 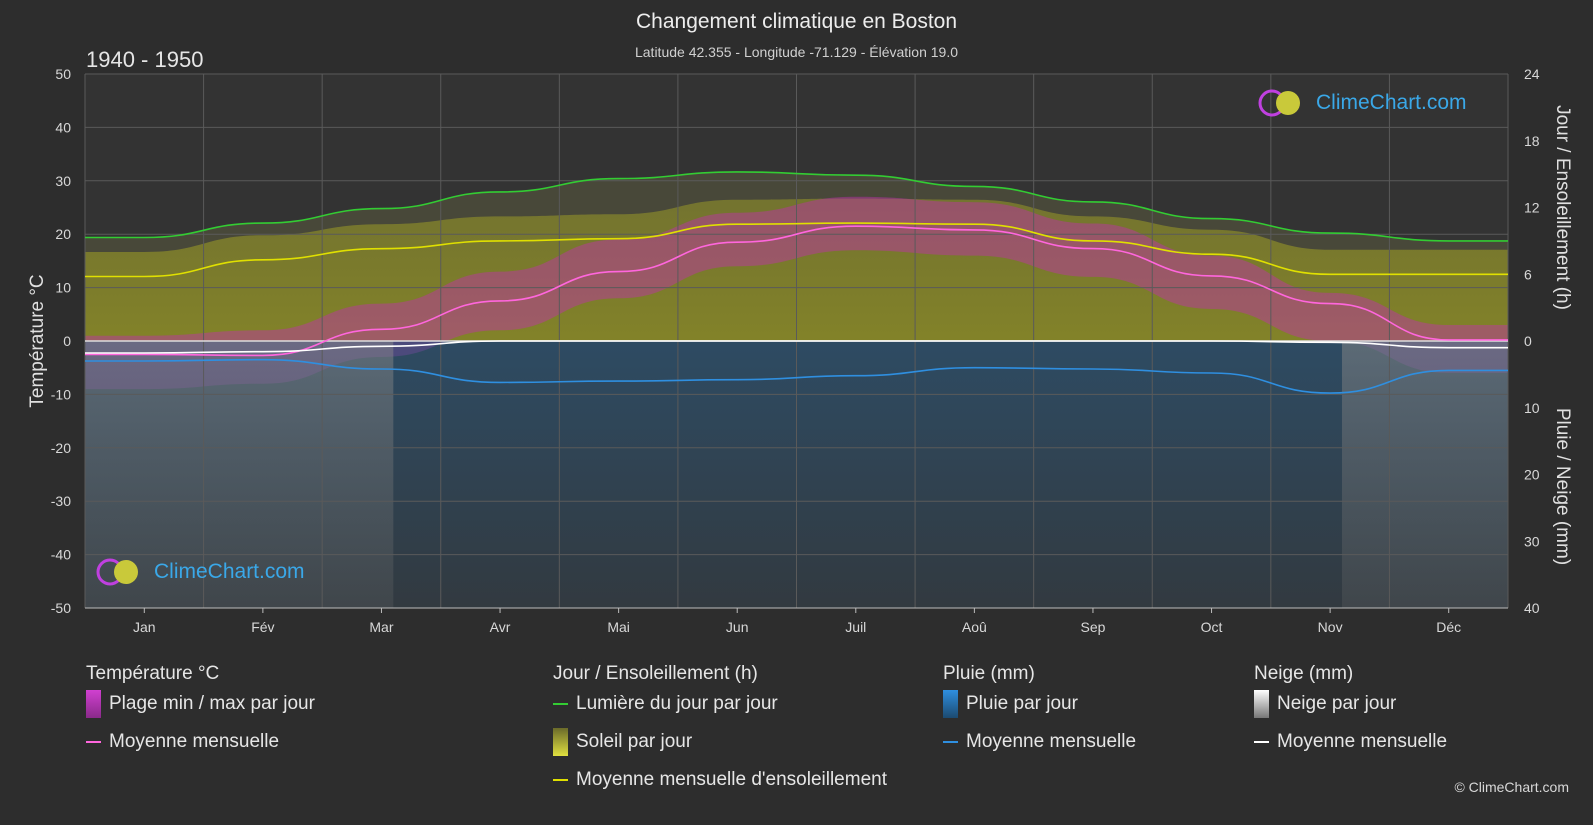 I want to click on y-axis-label: Température °C, so click(x=37, y=340).